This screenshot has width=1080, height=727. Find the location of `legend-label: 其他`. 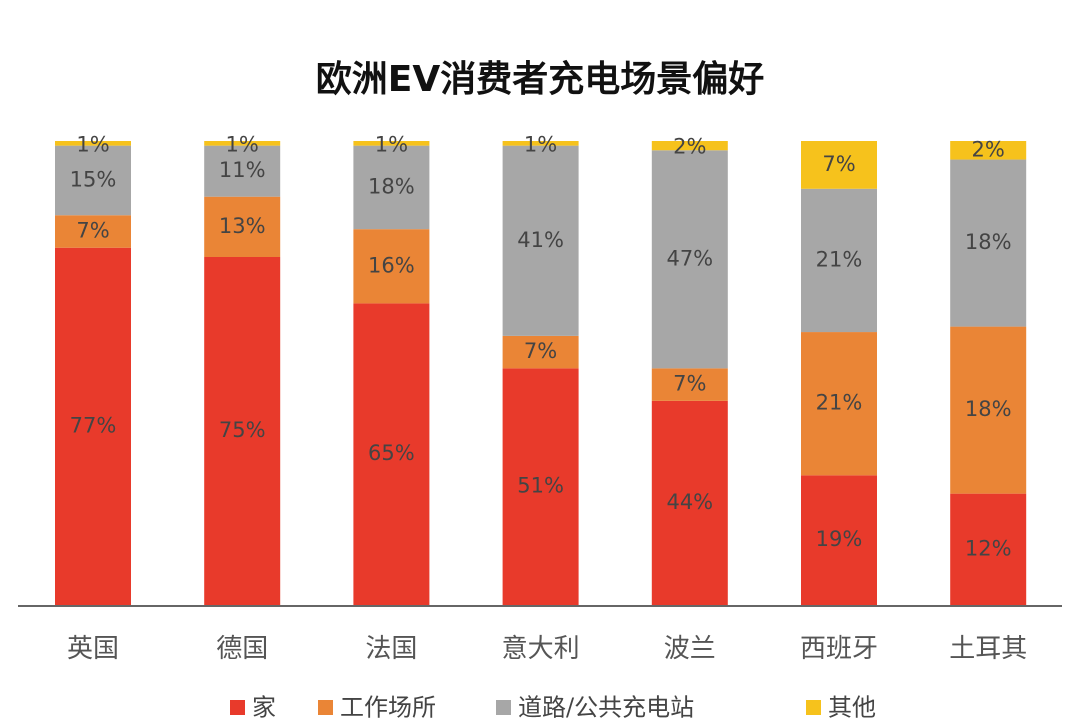

legend-label: 其他 is located at coordinates (852, 708).